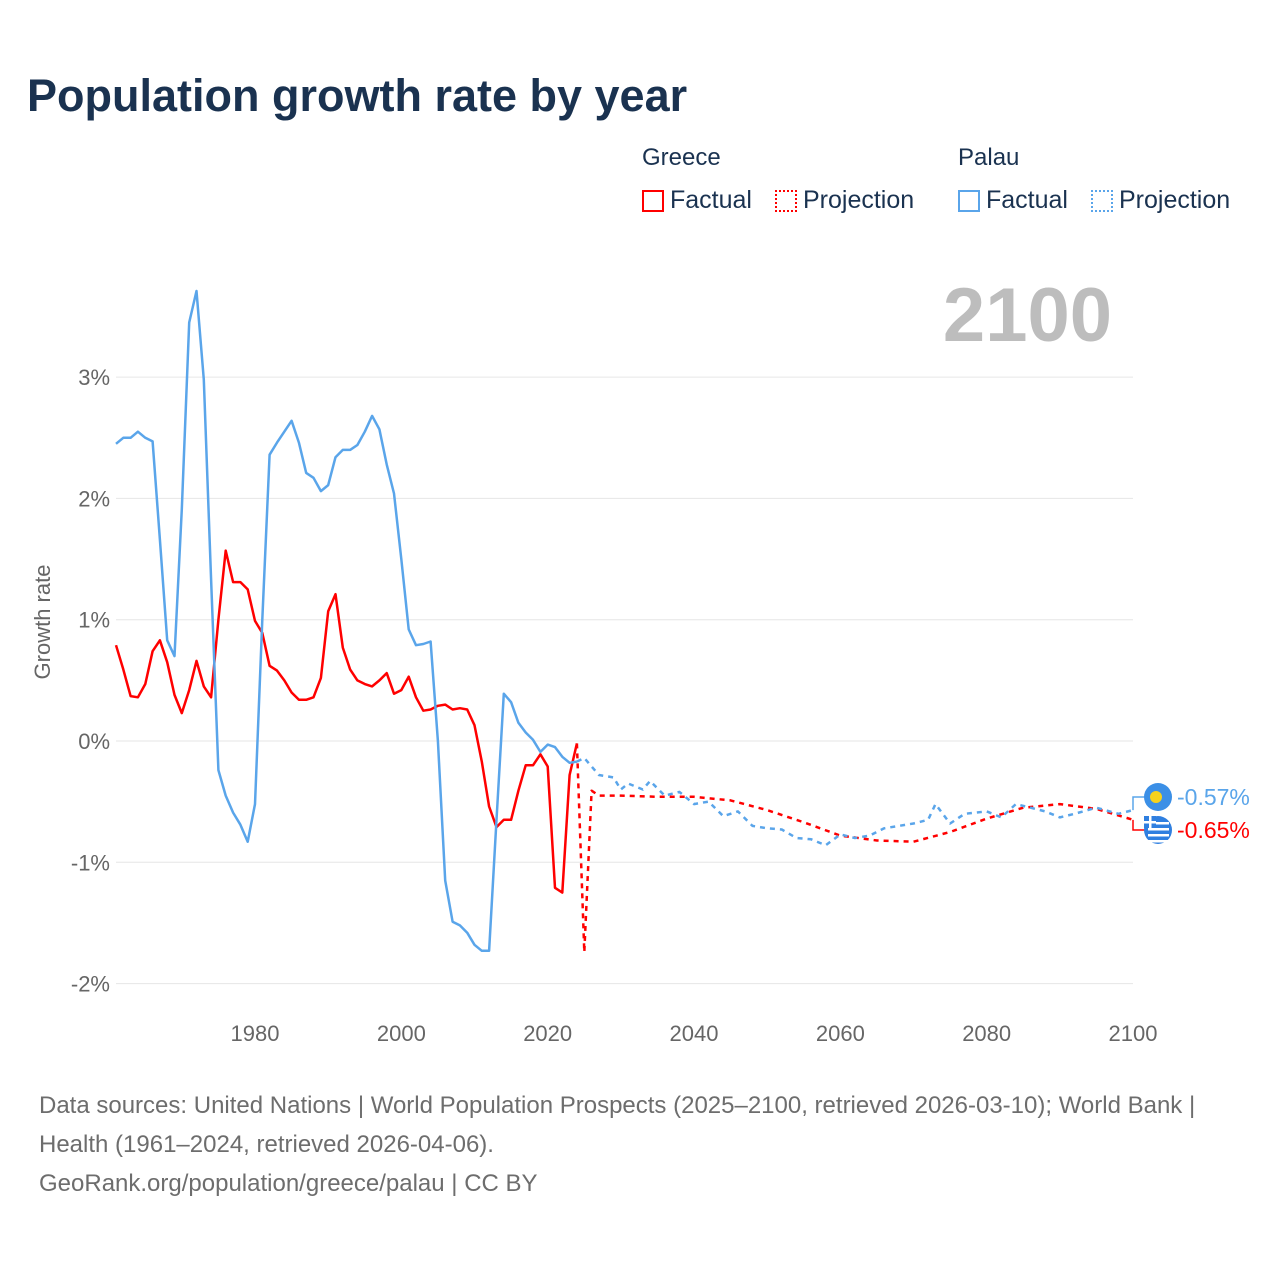 The height and width of the screenshot is (1280, 1280). What do you see at coordinates (1138, 803) in the screenshot?
I see `palau-leader-line` at bounding box center [1138, 803].